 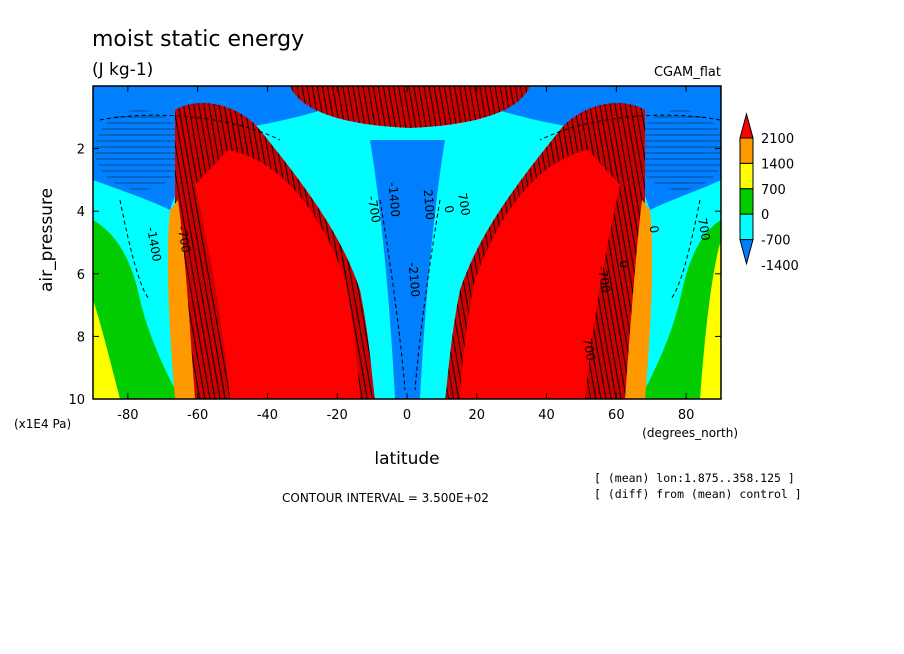 I want to click on note-diff: [ (diff) from (mean) control ], so click(x=698, y=494).